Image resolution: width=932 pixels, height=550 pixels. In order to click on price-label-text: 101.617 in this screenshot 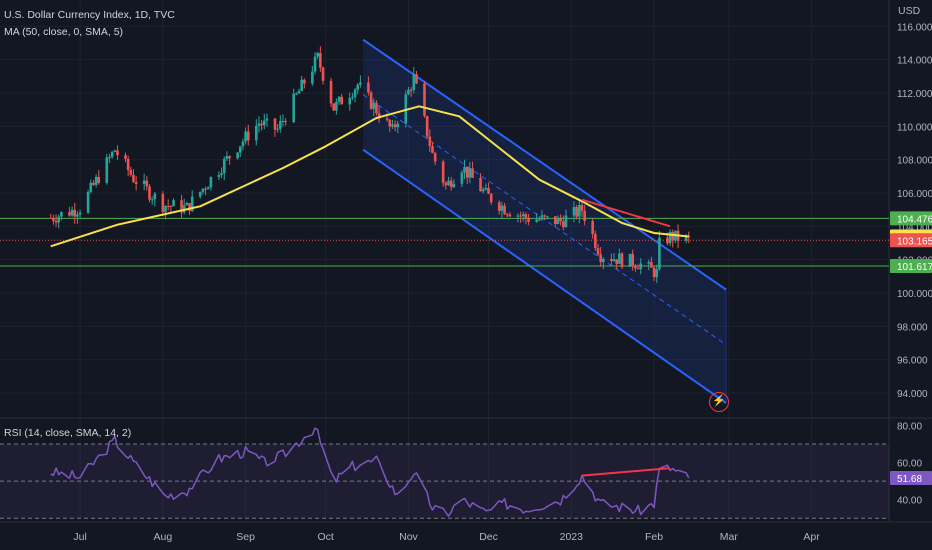, I will do `click(914, 267)`.